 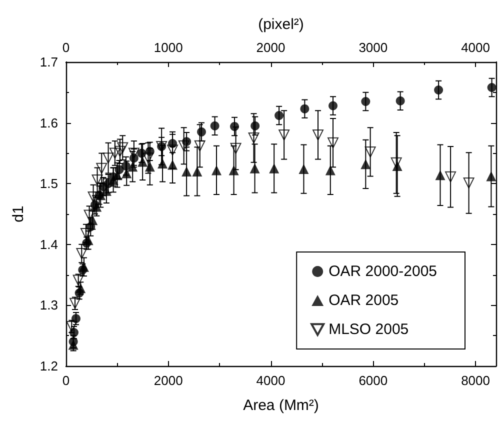 I want to click on x2-axis-title: (pixel²), so click(x=281, y=24).